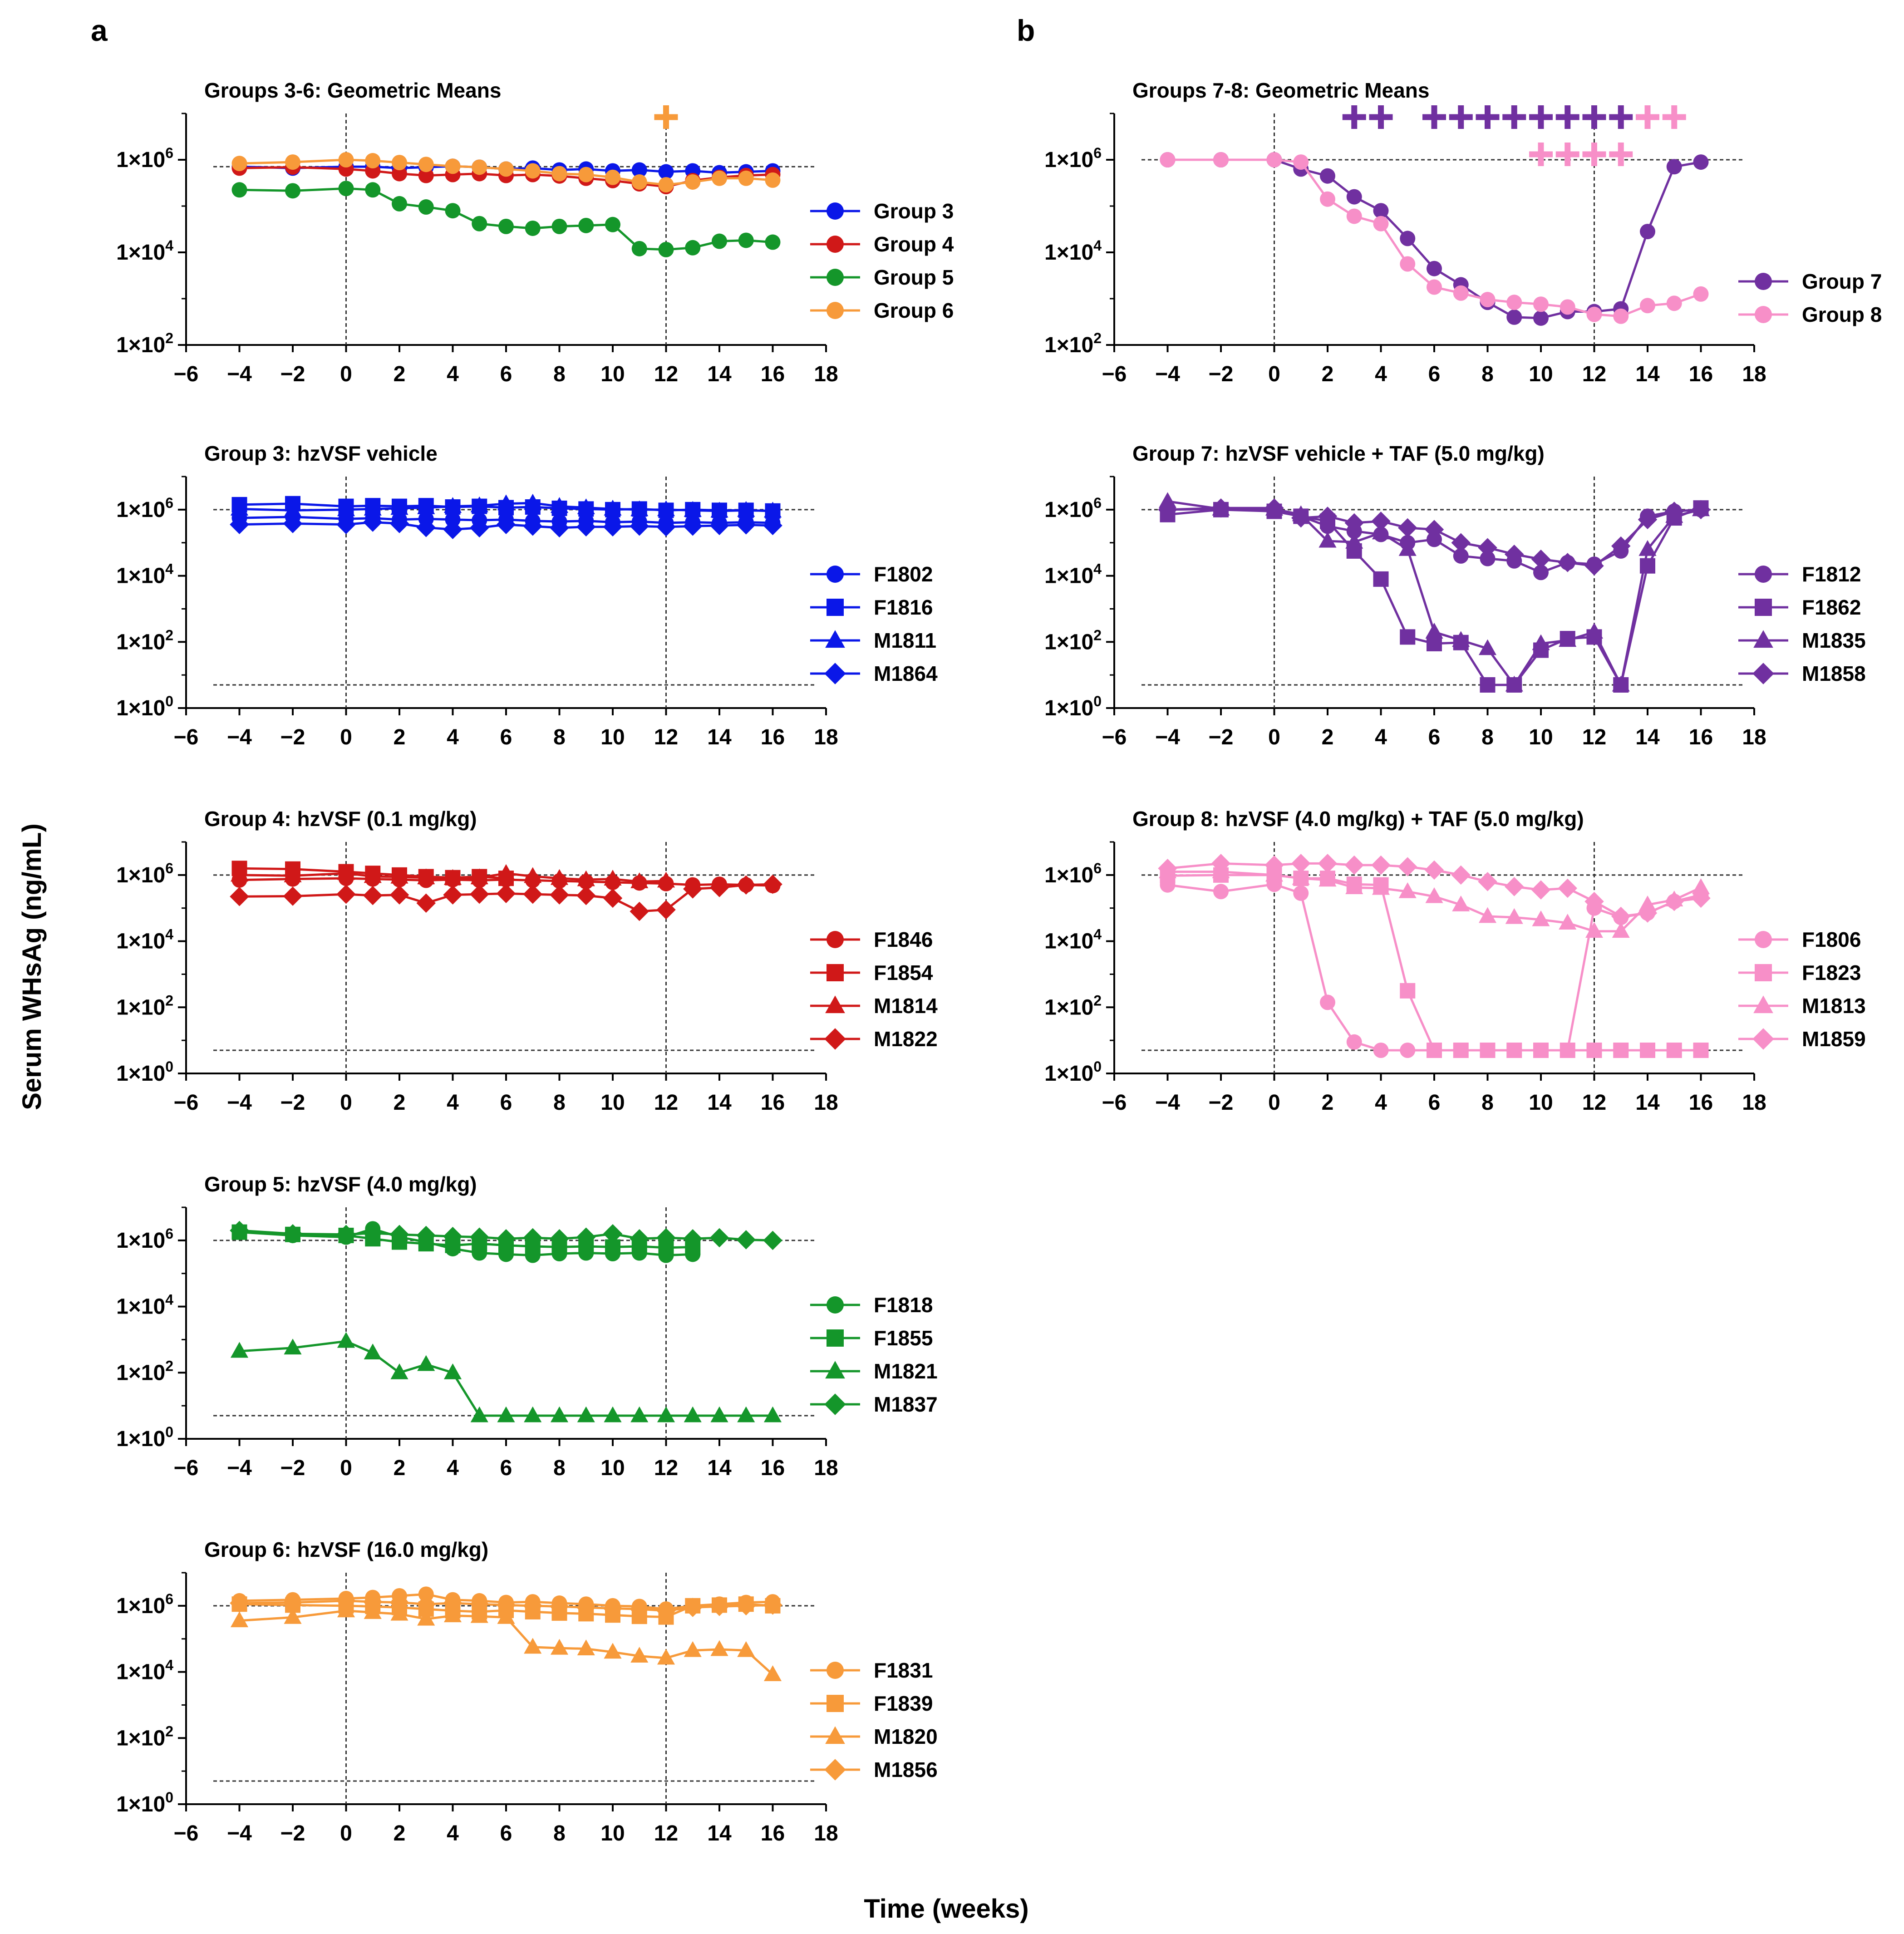 The image size is (1904, 1934). What do you see at coordinates (1274, 737) in the screenshot?
I see `x-tick-label: 0` at bounding box center [1274, 737].